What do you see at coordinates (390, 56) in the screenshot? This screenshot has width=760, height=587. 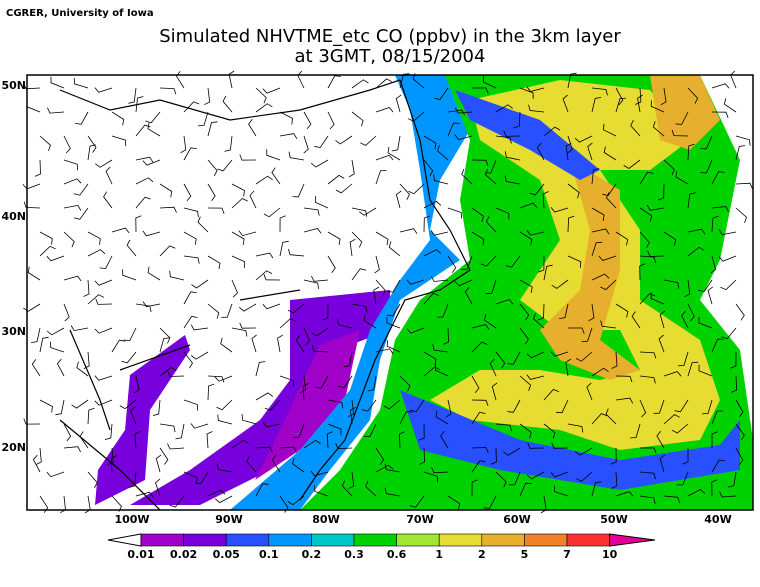 I see `title-line: at 3GMT, 08/15/2004` at bounding box center [390, 56].